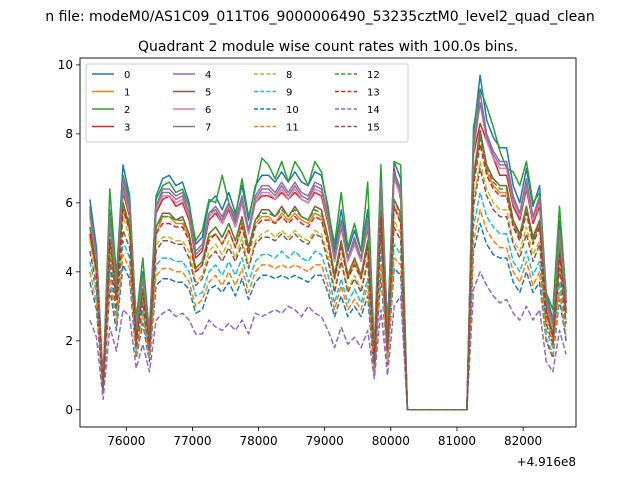  Describe the element at coordinates (208, 110) in the screenshot. I see `legend-label-6: 6` at that location.